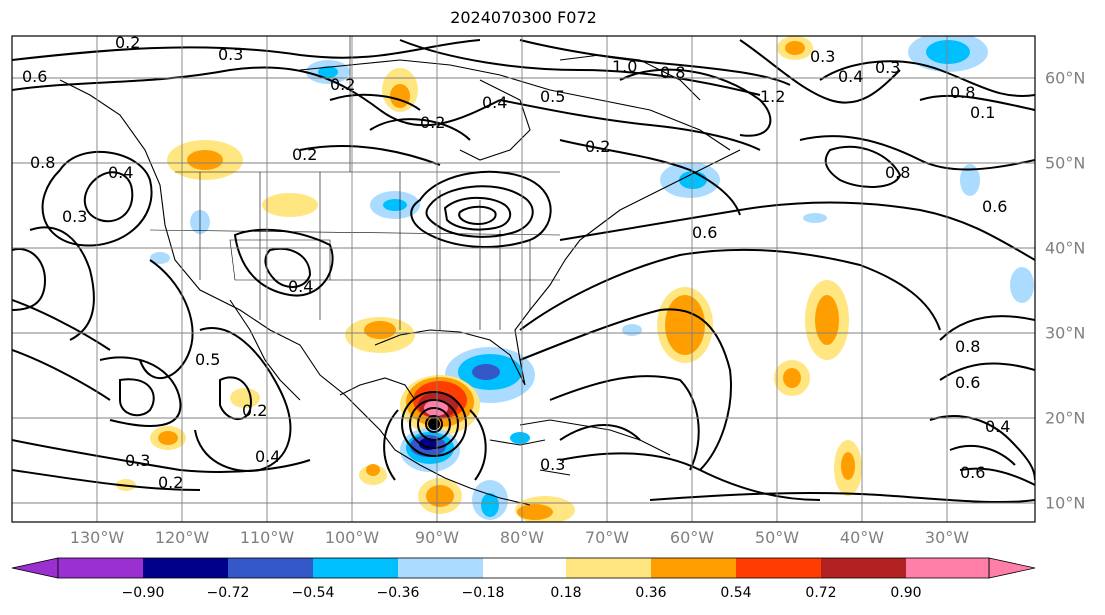  Describe the element at coordinates (651, 593) in the screenshot. I see `colorbar-tick-label: 0.36` at that location.